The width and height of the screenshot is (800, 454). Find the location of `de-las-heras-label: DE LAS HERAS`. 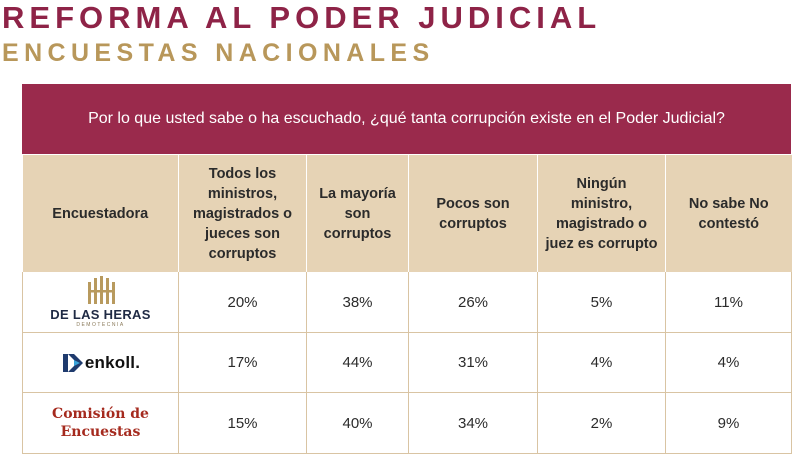

de-las-heras-label: DE LAS HERAS is located at coordinates (100, 314).